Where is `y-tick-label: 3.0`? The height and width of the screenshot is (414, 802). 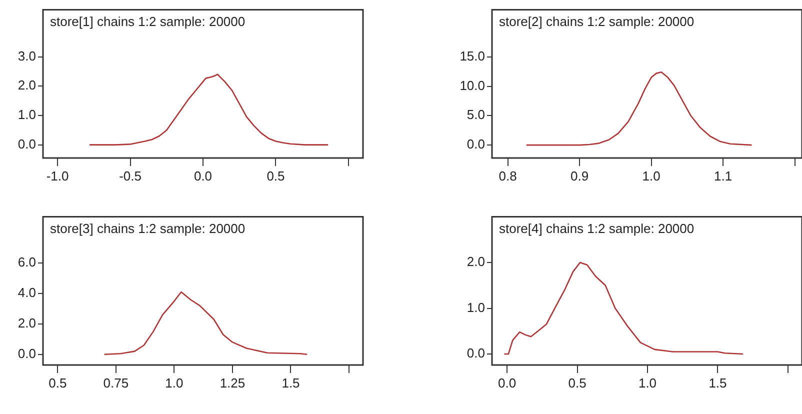
y-tick-label: 3.0 is located at coordinates (27, 56).